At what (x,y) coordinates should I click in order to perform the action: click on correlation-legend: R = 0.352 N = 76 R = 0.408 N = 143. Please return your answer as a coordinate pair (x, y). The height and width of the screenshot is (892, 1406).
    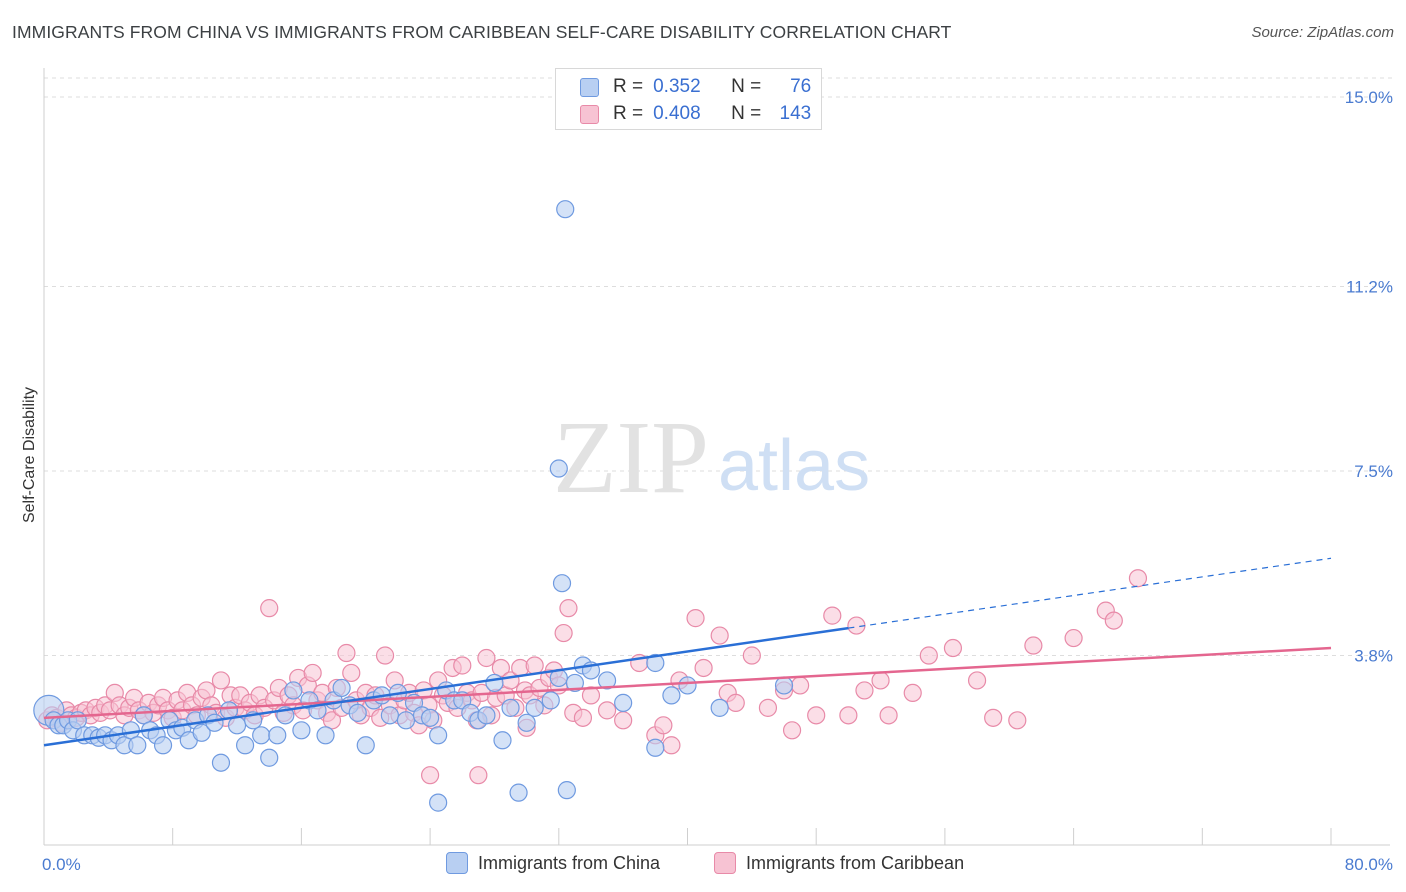
    Looking at the image, I should click on (688, 99).